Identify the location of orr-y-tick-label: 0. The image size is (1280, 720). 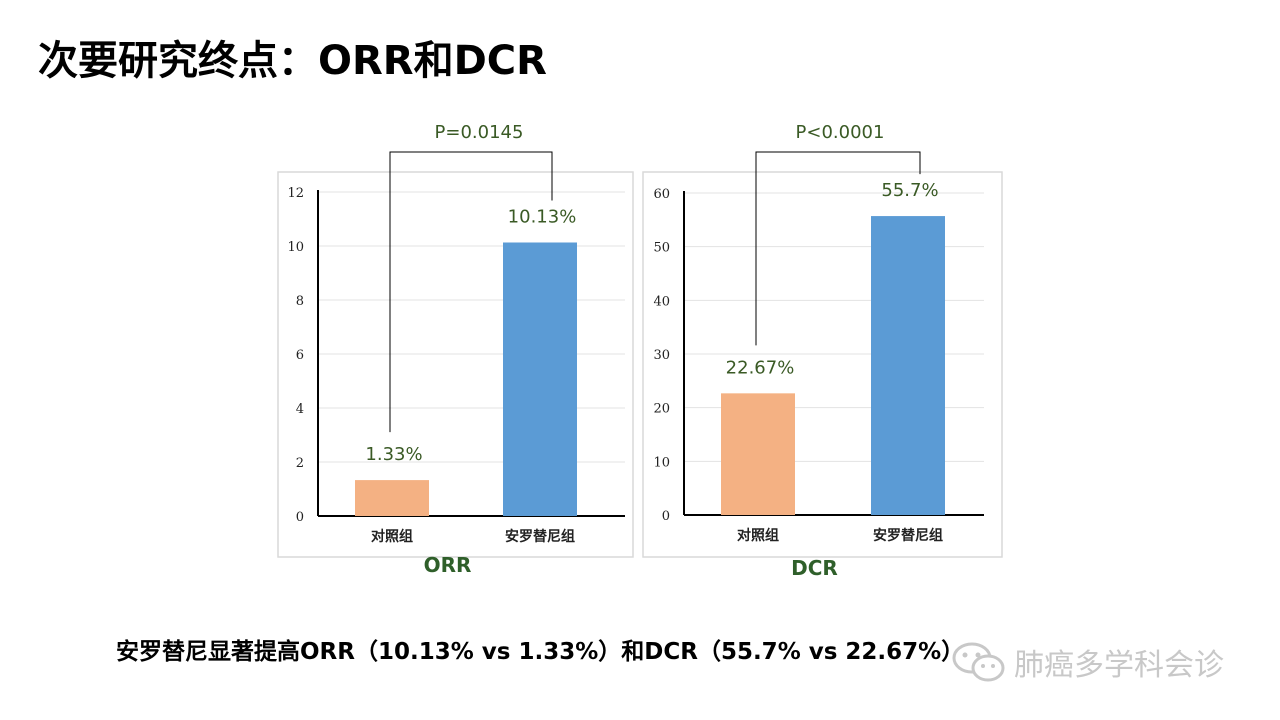
(300, 517).